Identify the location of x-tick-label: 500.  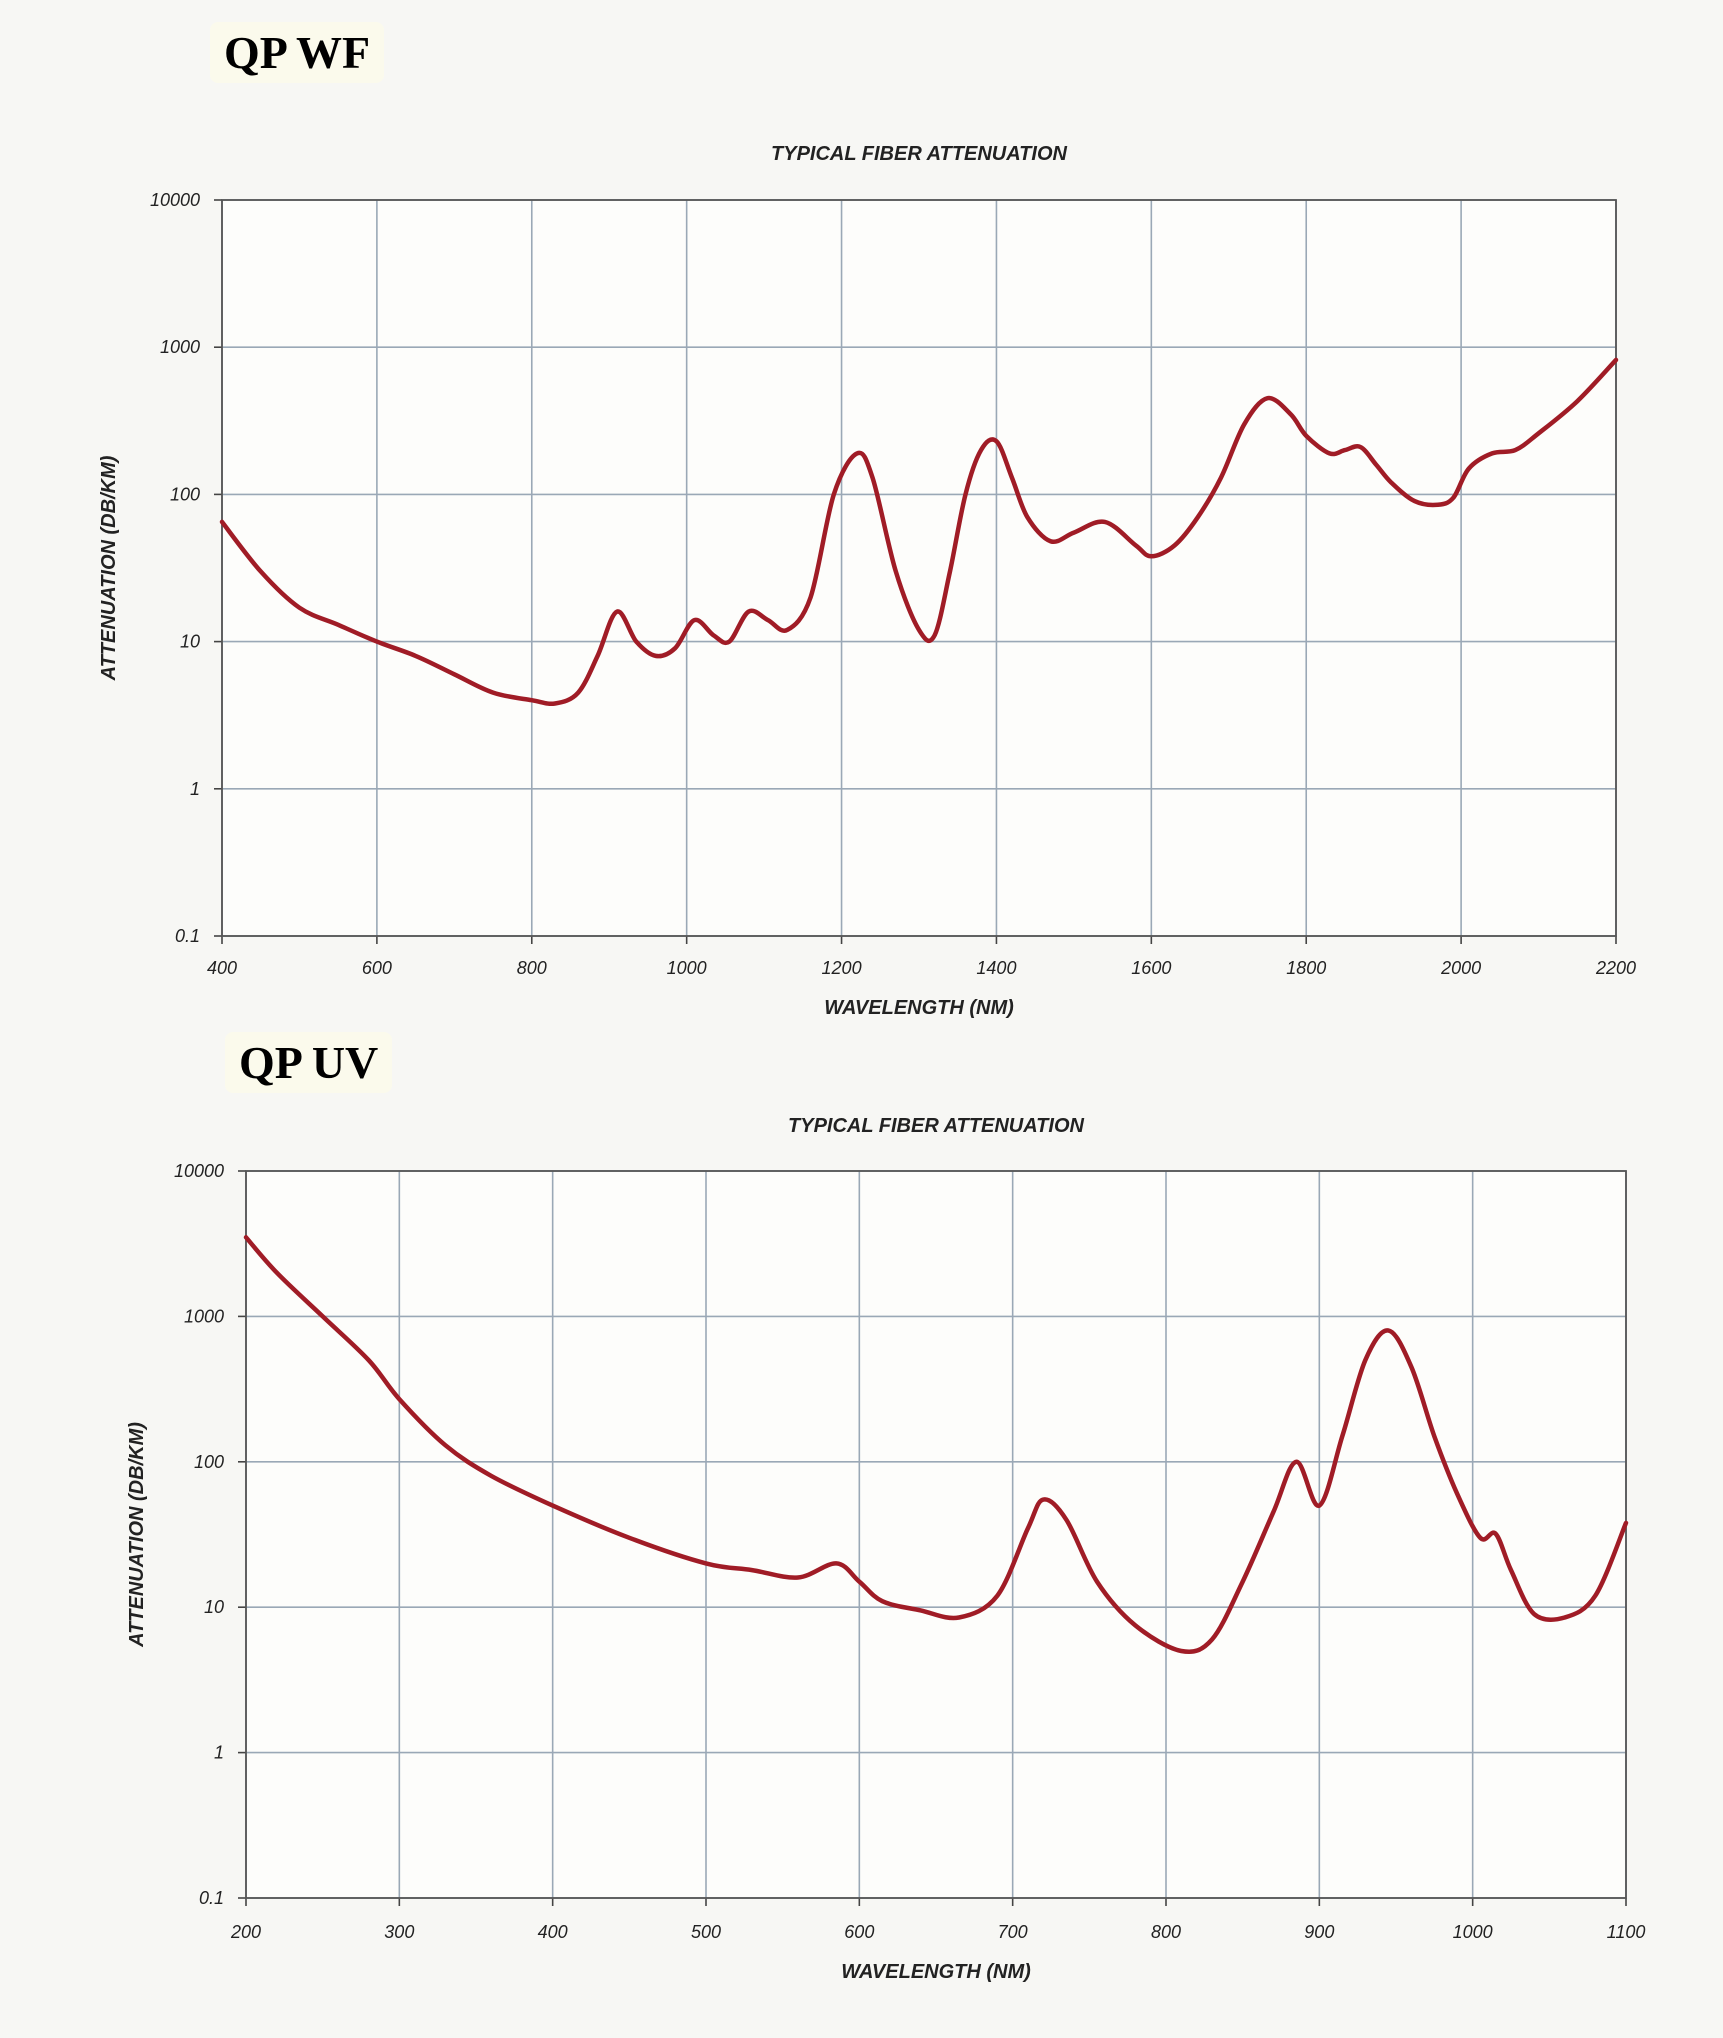
(706, 1932).